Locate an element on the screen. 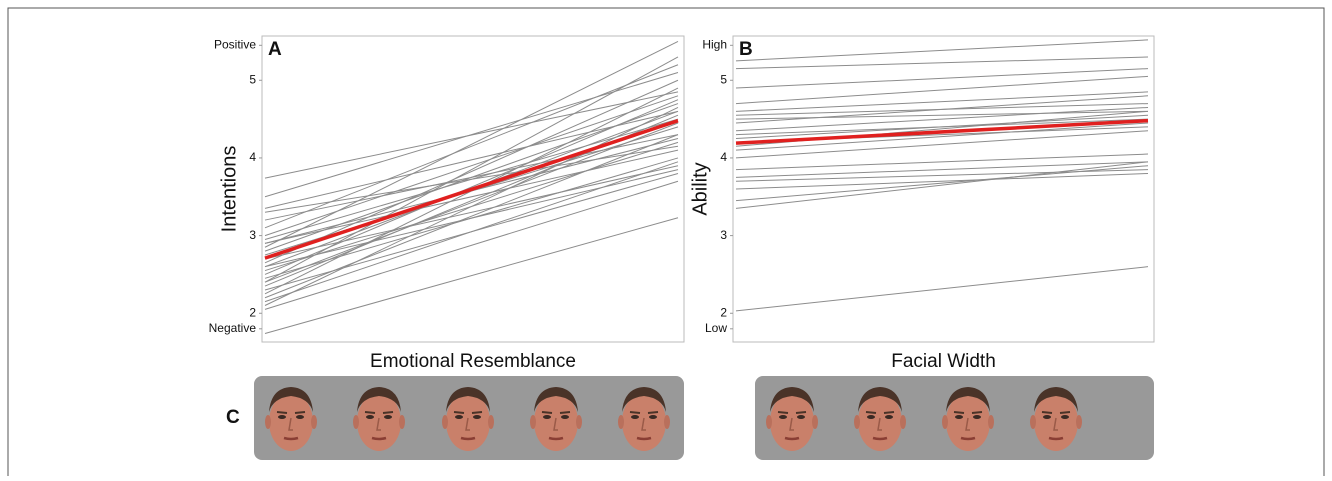 This screenshot has height=481, width=1332. panel-label: B is located at coordinates (746, 49).